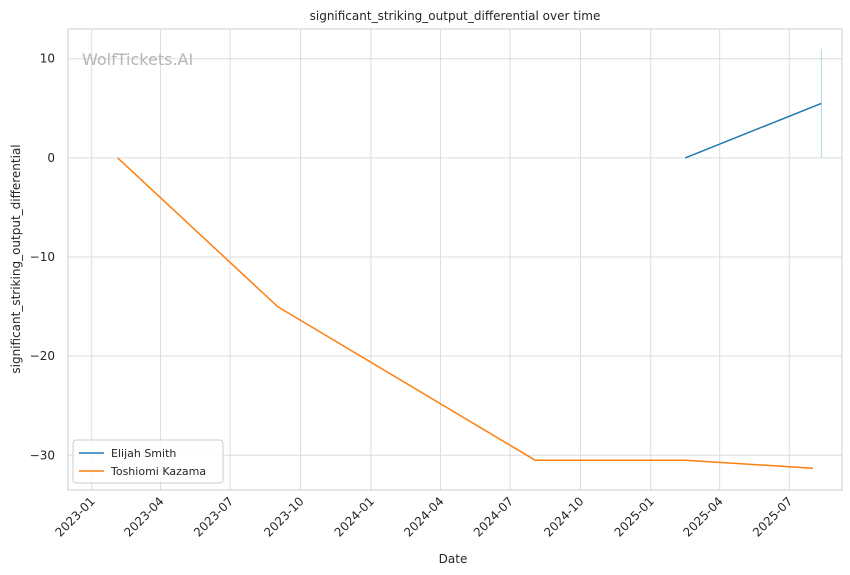 This screenshot has height=575, width=850. What do you see at coordinates (453, 559) in the screenshot?
I see `x-axis-label: Date` at bounding box center [453, 559].